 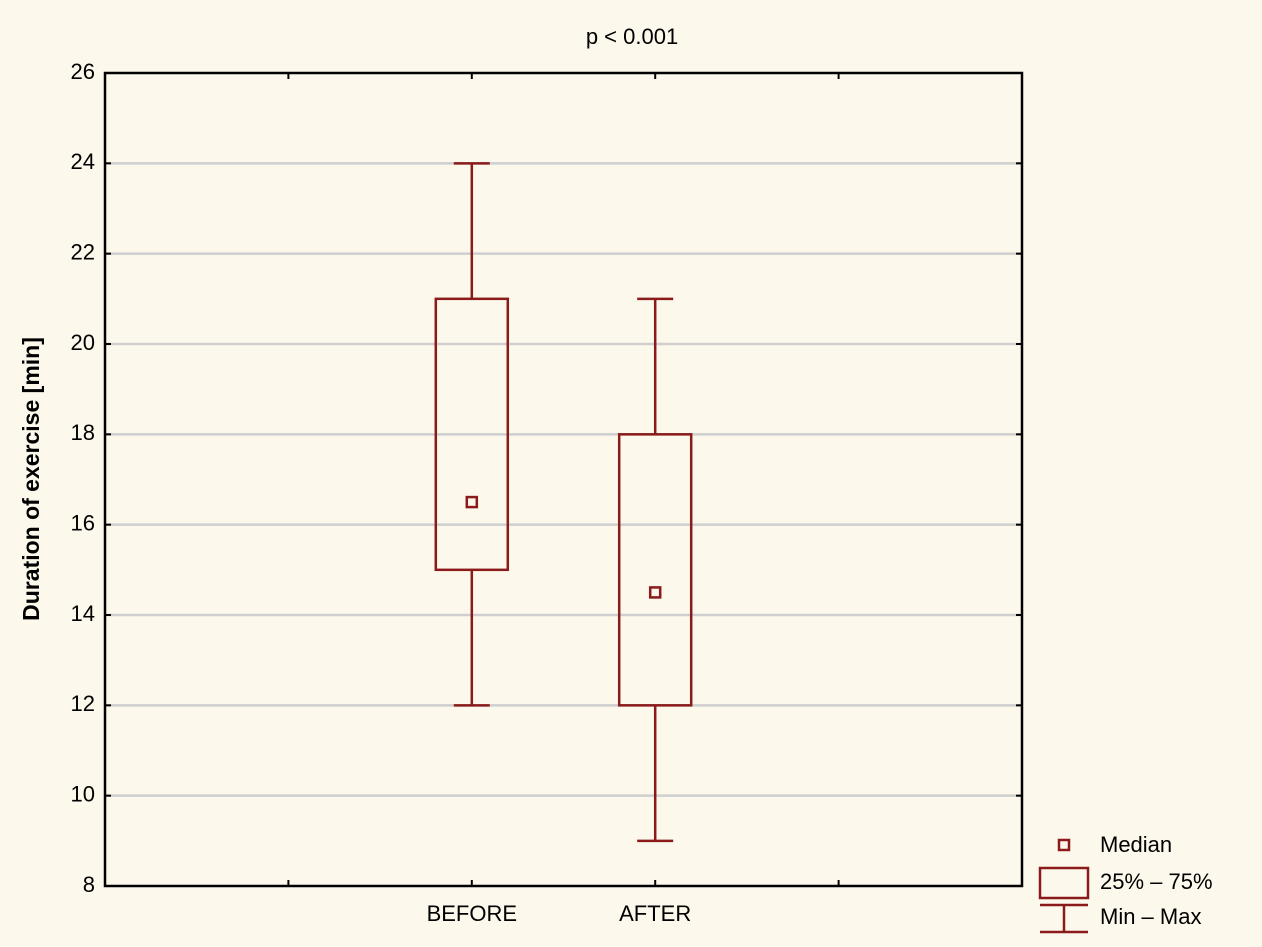 I want to click on x-tick-label: AFTER, so click(x=655, y=913).